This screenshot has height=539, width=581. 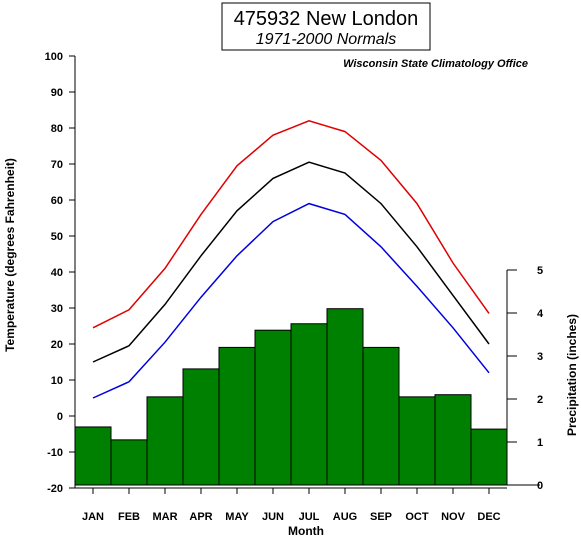 I want to click on right-tick-label: 4, so click(x=540, y=314).